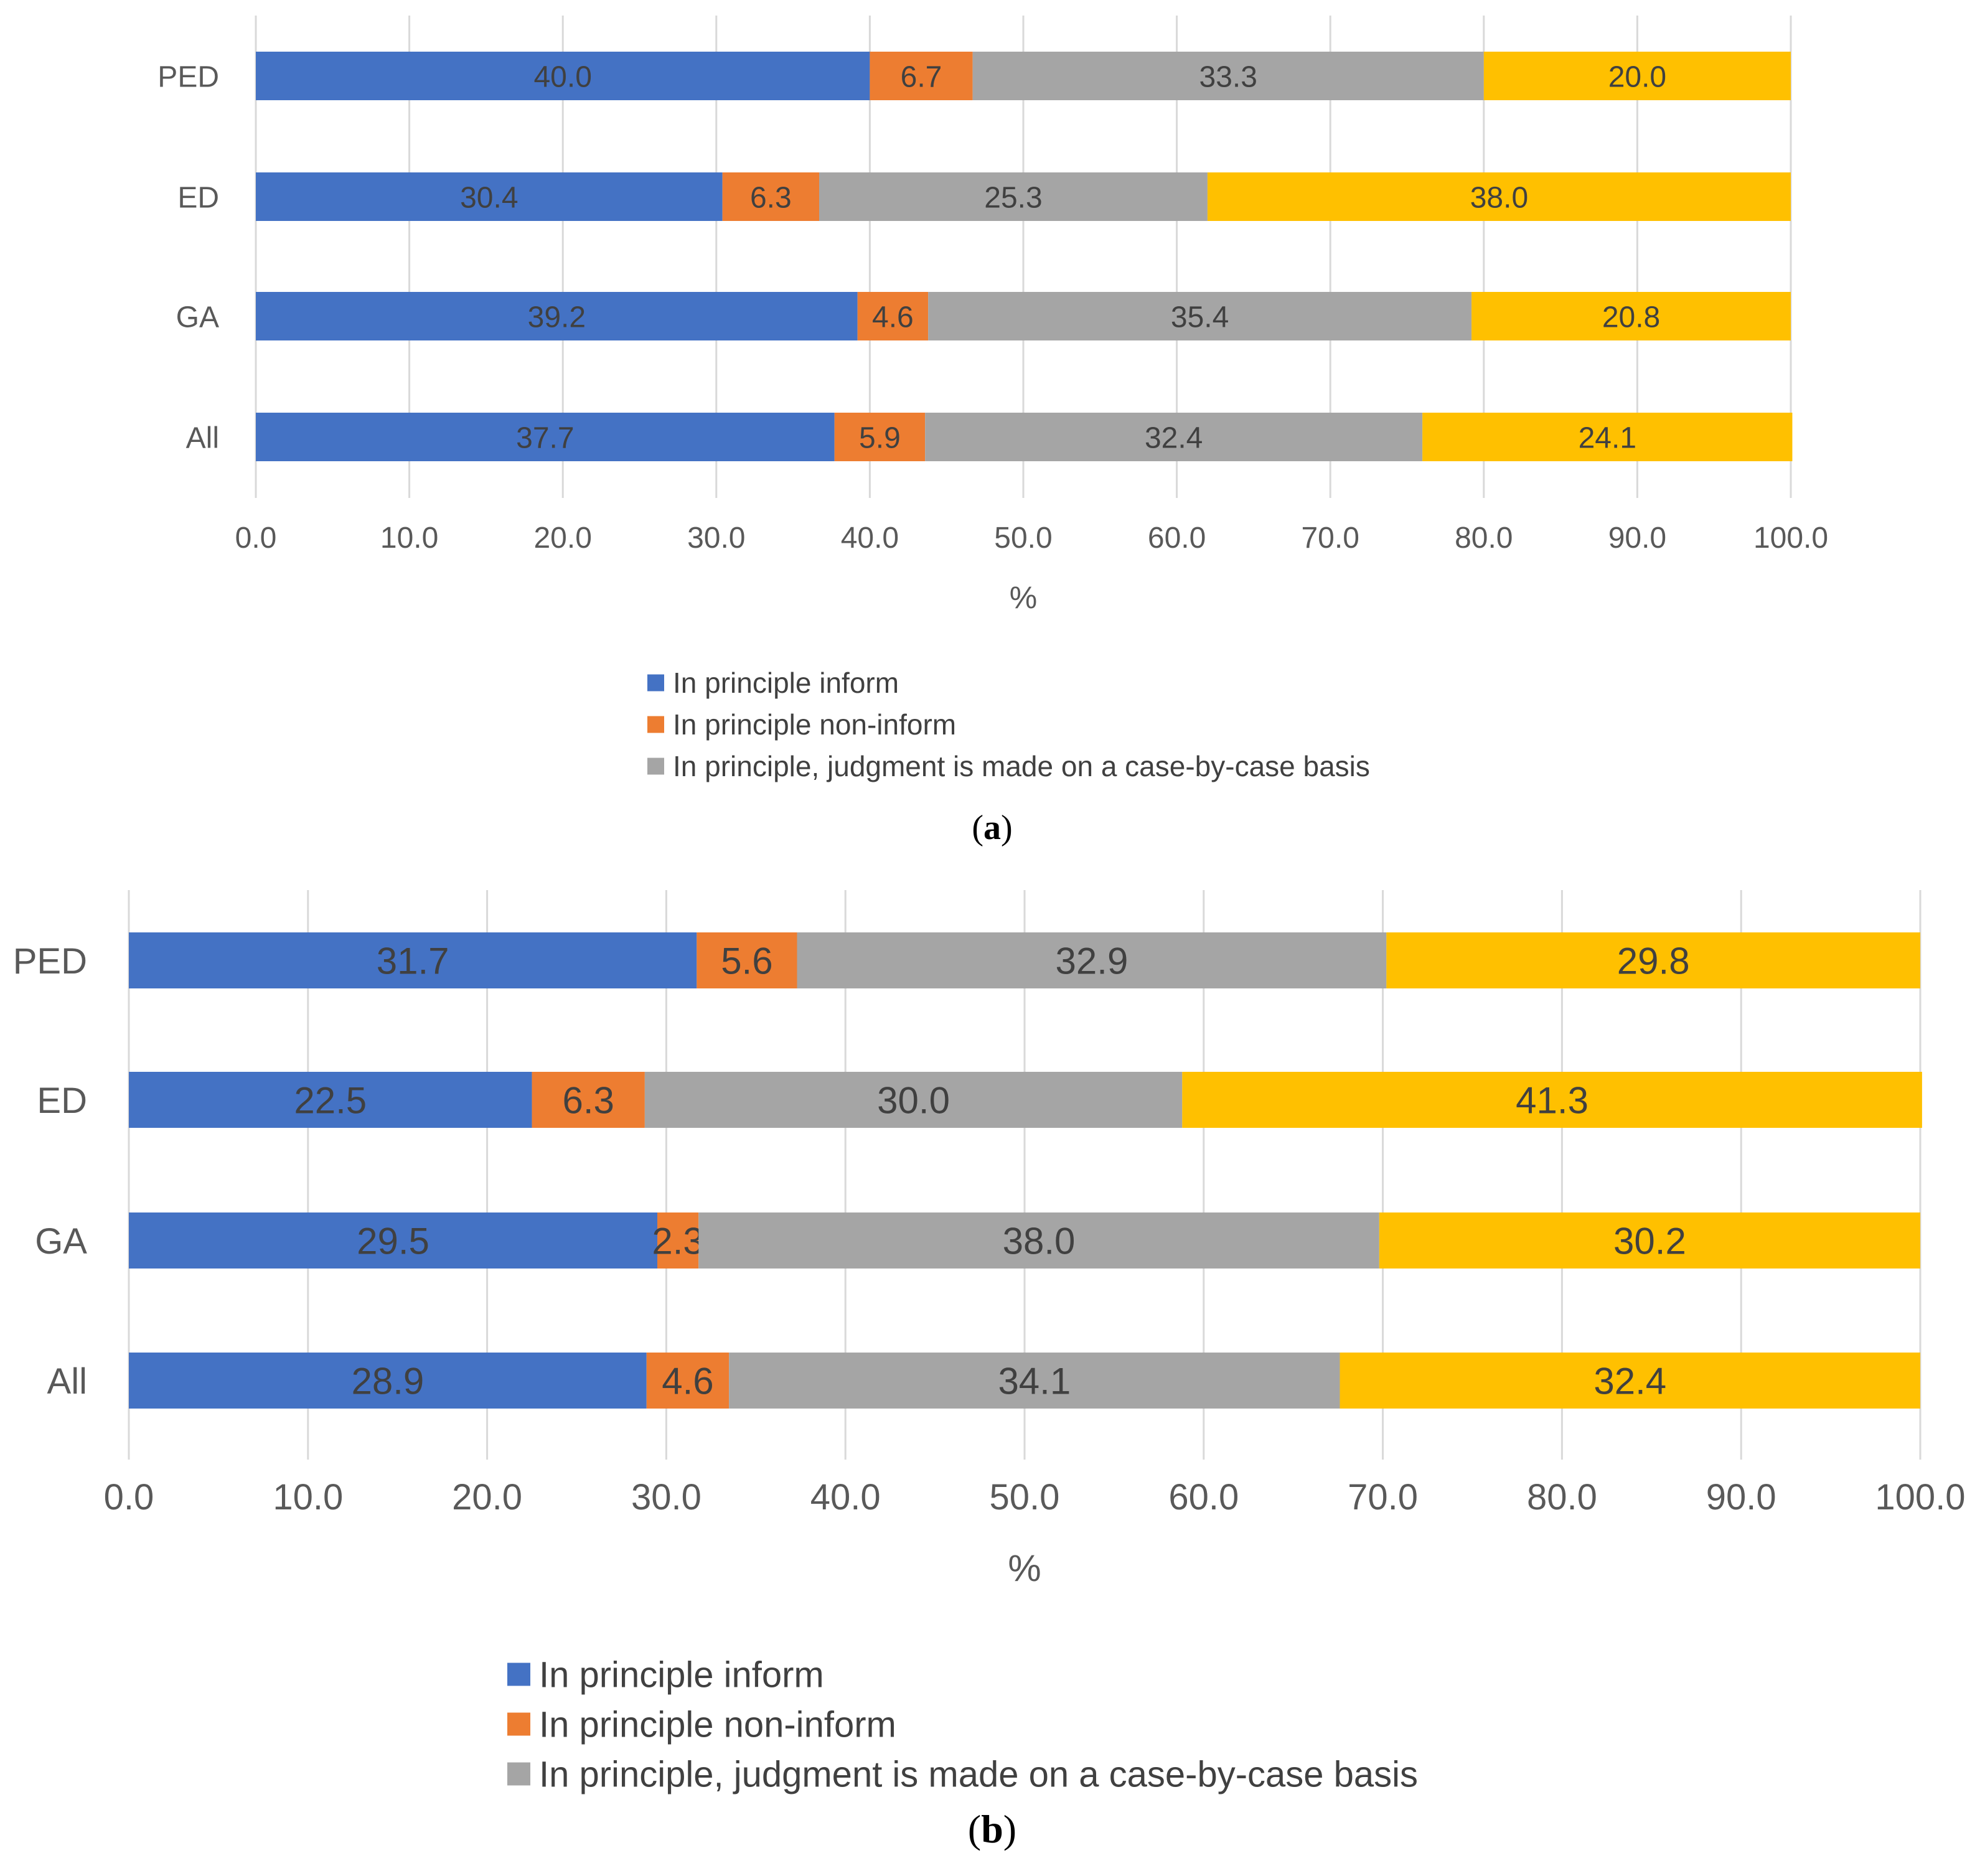  I want to click on data-label: 5.6, so click(746, 961).